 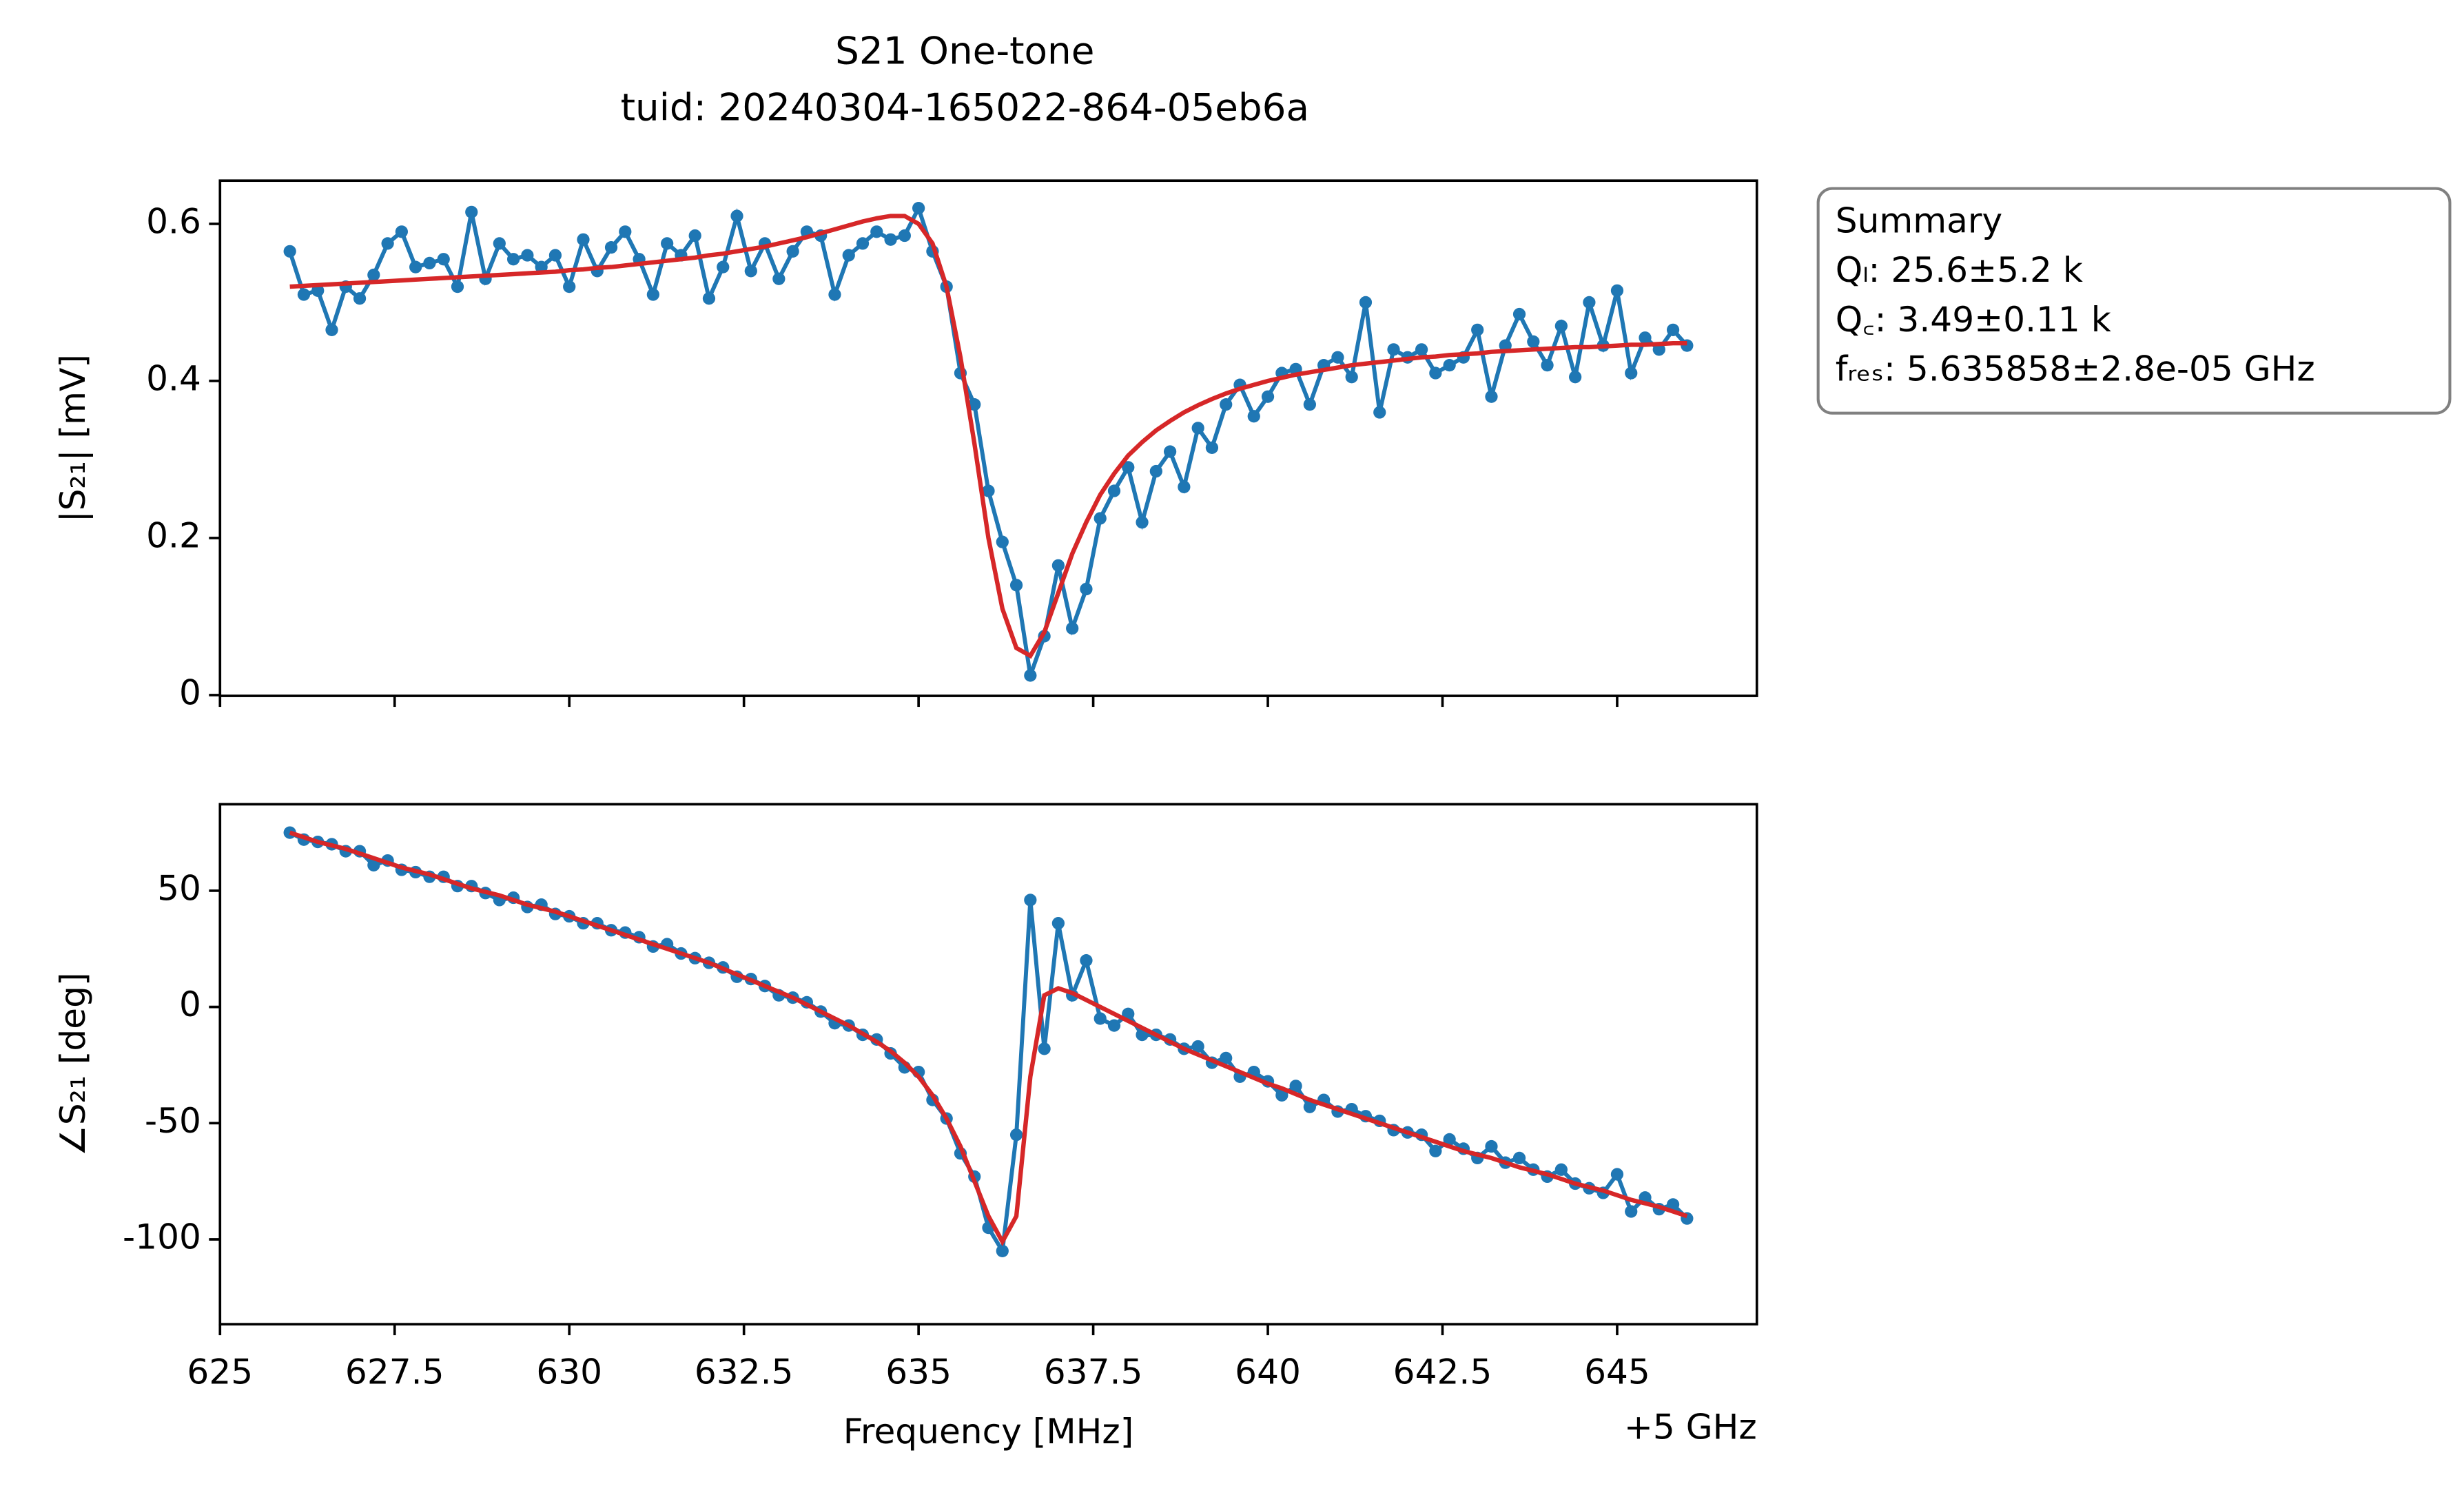 I want to click on y-tick-label: 0.2, so click(x=173, y=535).